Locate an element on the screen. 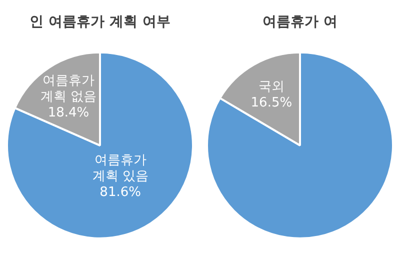 This screenshot has width=400, height=260. chart-title: 여름휴가 여 is located at coordinates (300, 22).